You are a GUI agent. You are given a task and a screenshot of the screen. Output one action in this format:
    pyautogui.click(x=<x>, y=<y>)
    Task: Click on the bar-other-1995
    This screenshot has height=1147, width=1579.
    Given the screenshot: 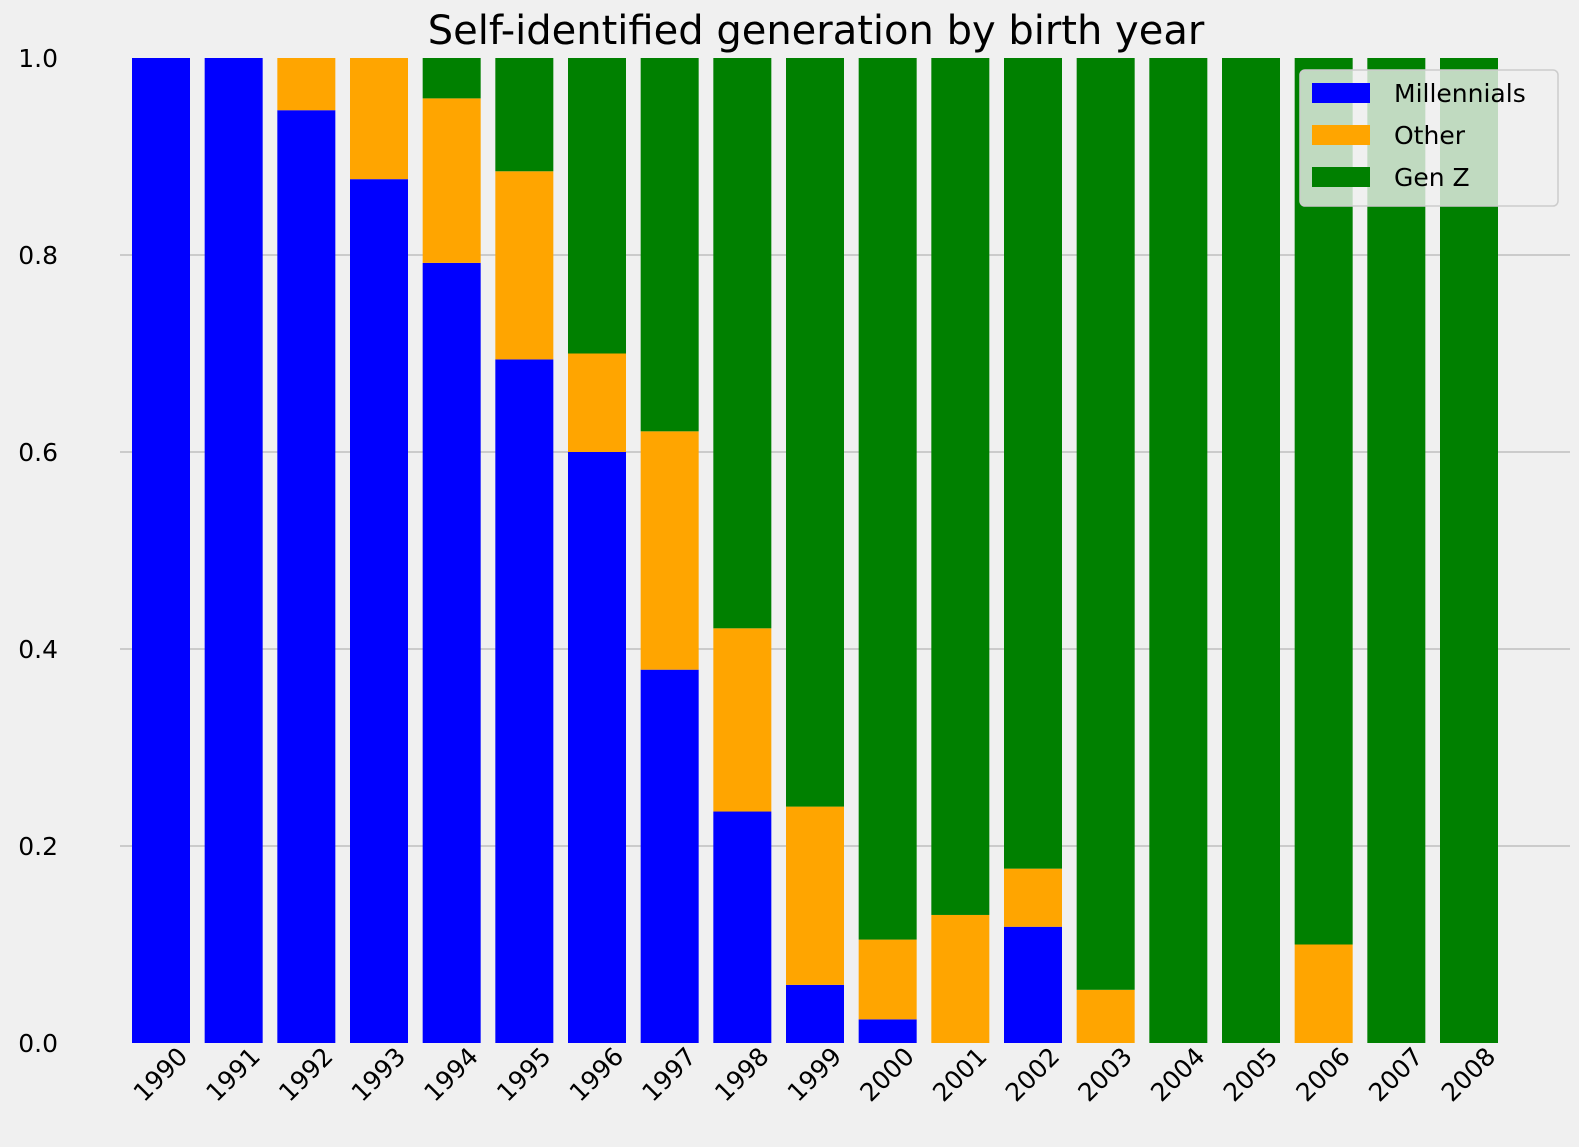 What is the action you would take?
    pyautogui.click(x=524, y=265)
    